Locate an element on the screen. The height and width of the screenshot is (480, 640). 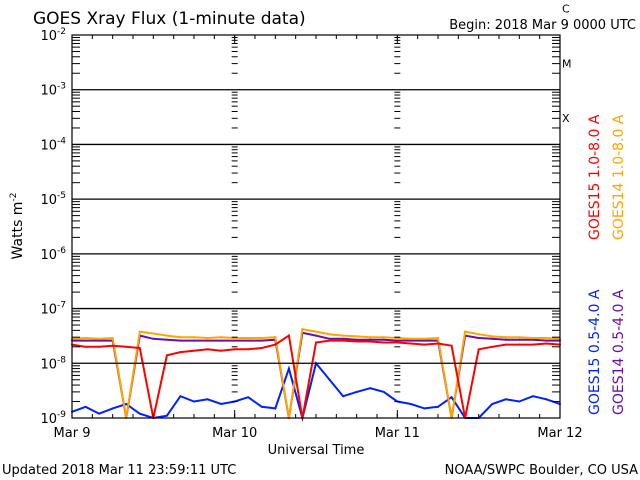
flare-class-label: M is located at coordinates (567, 63).